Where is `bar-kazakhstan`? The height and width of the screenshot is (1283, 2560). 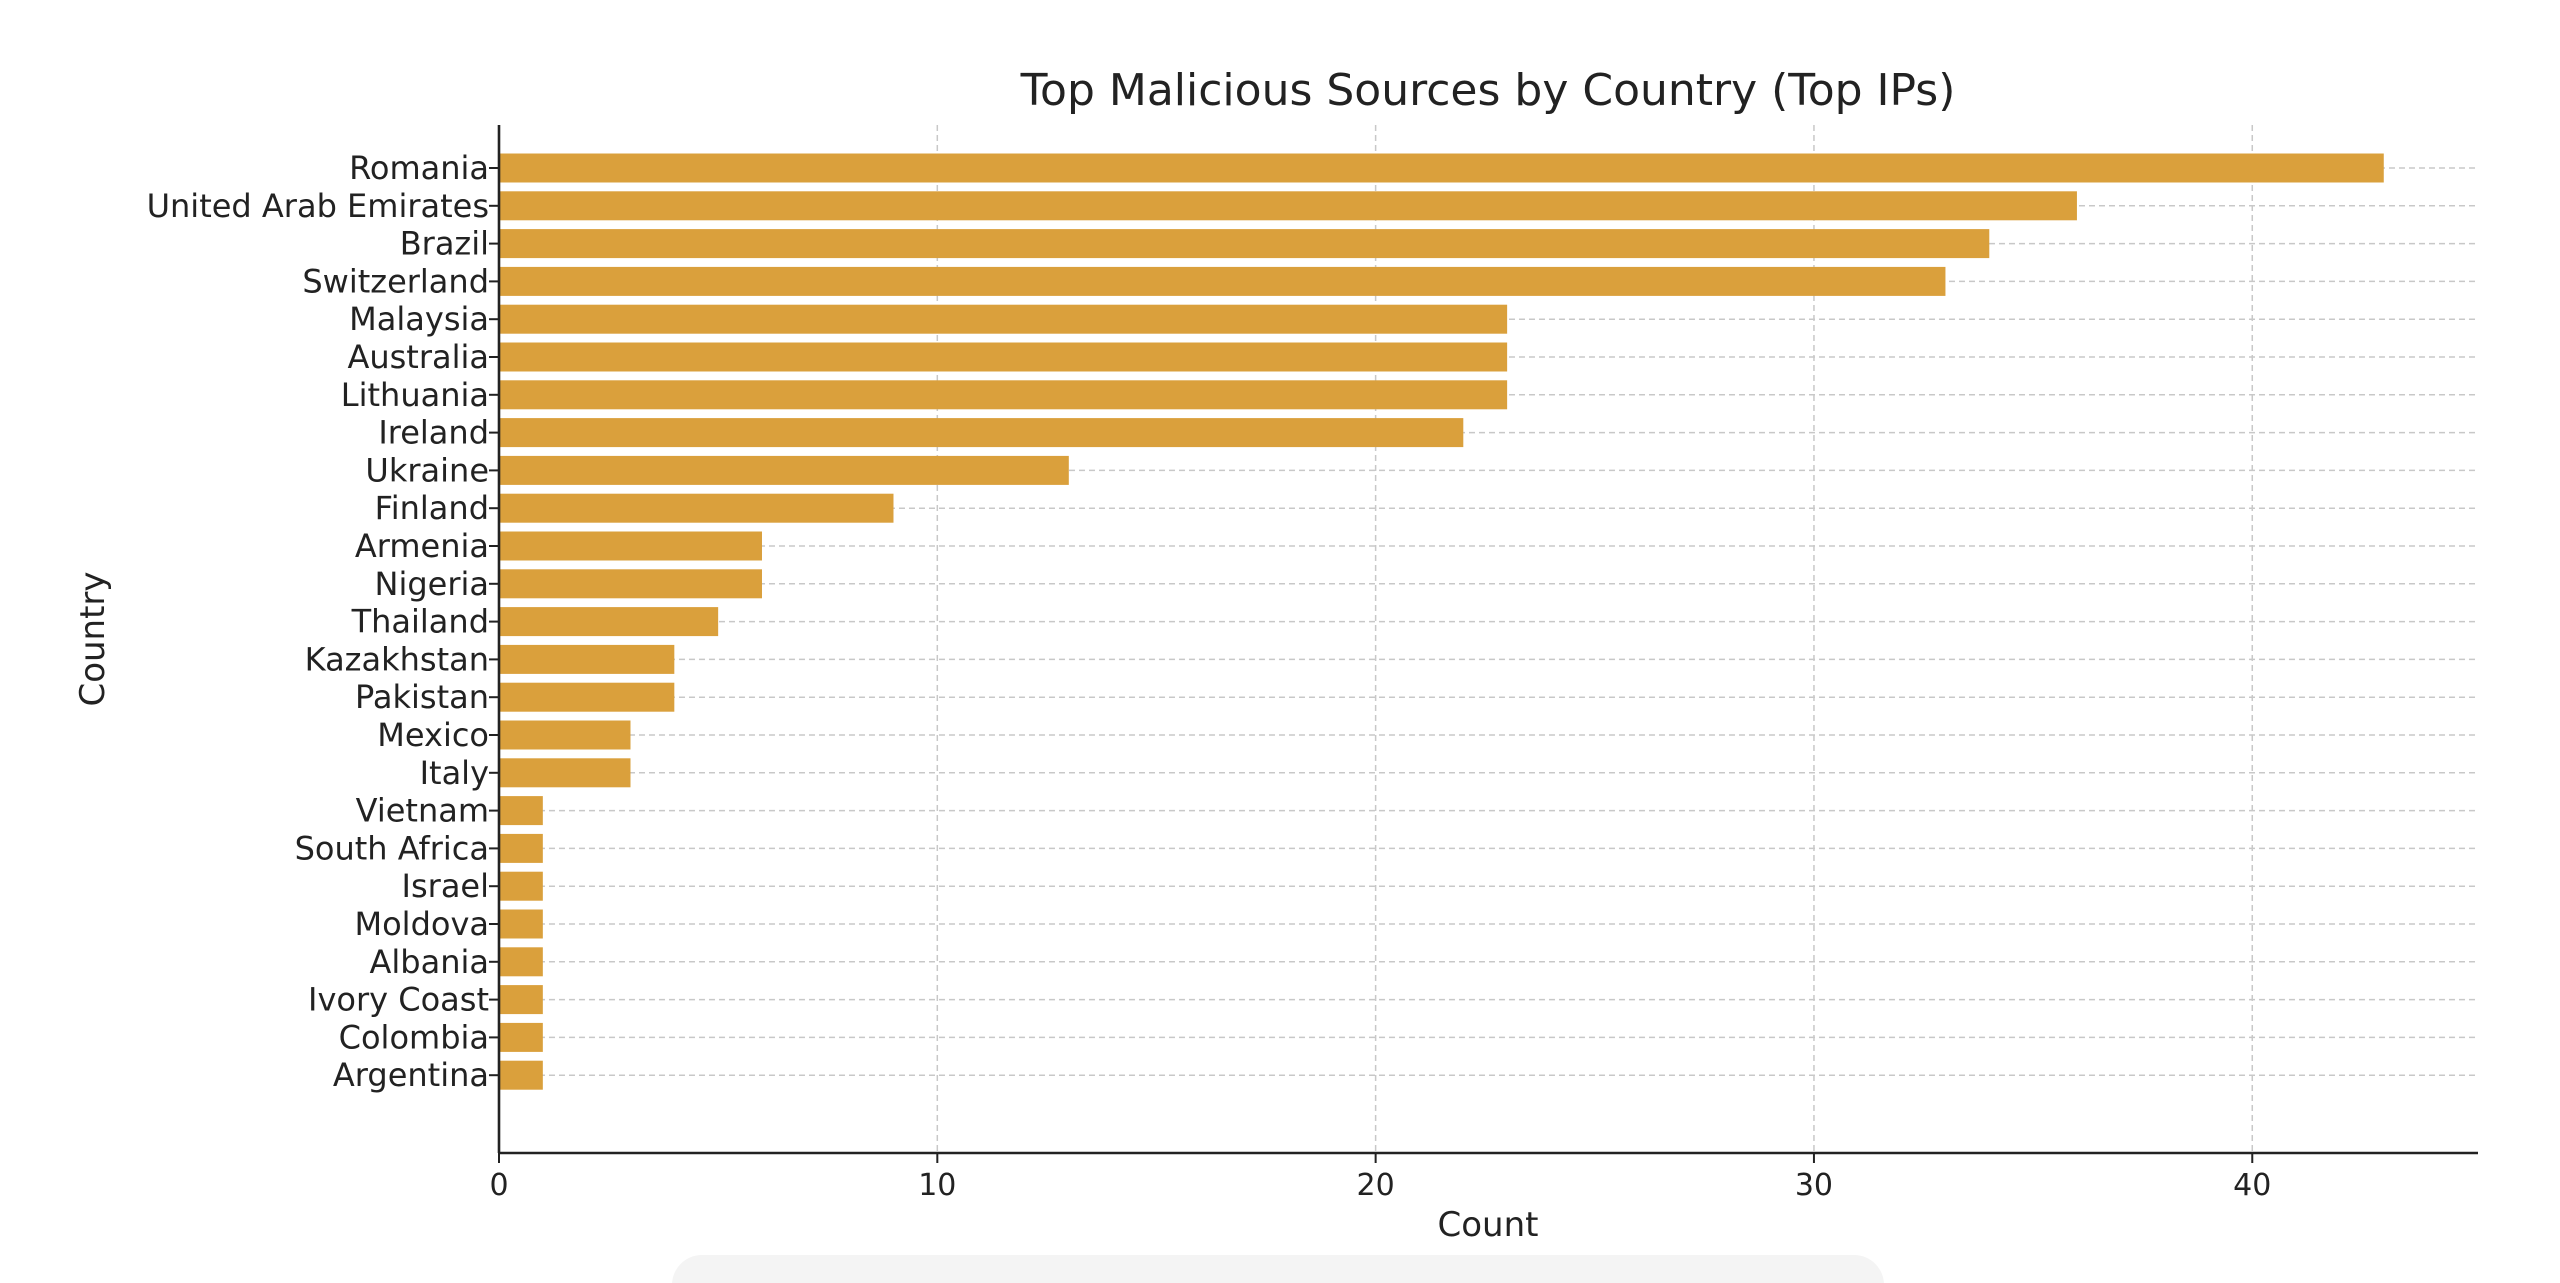 bar-kazakhstan is located at coordinates (587, 659).